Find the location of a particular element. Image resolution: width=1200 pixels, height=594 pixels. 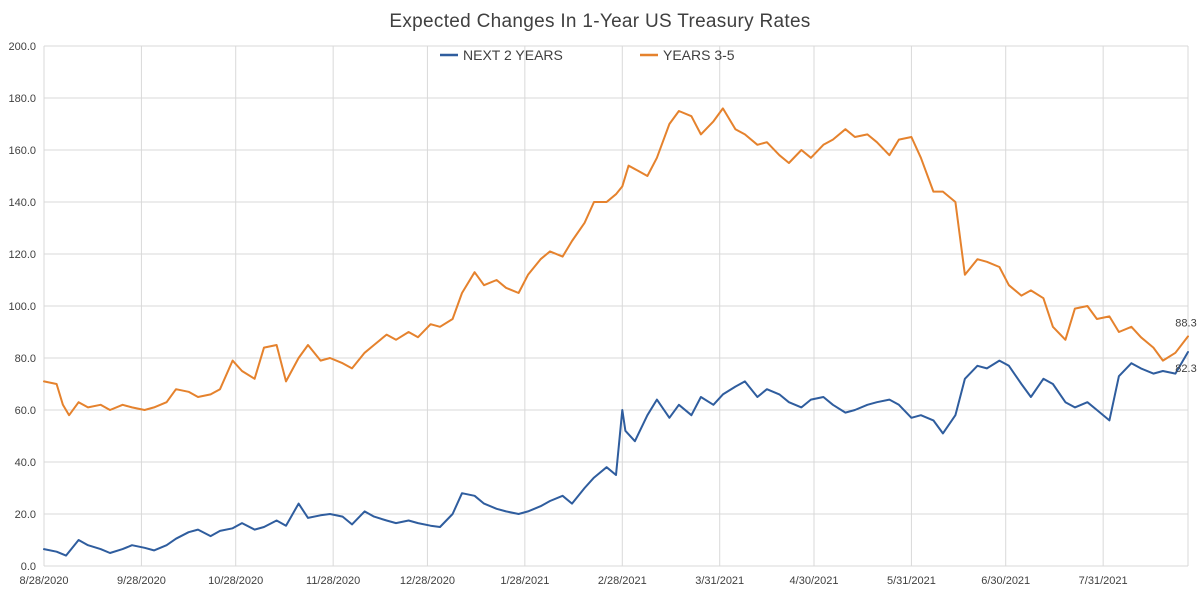

y-tick-label: 60.0 is located at coordinates (25, 411).